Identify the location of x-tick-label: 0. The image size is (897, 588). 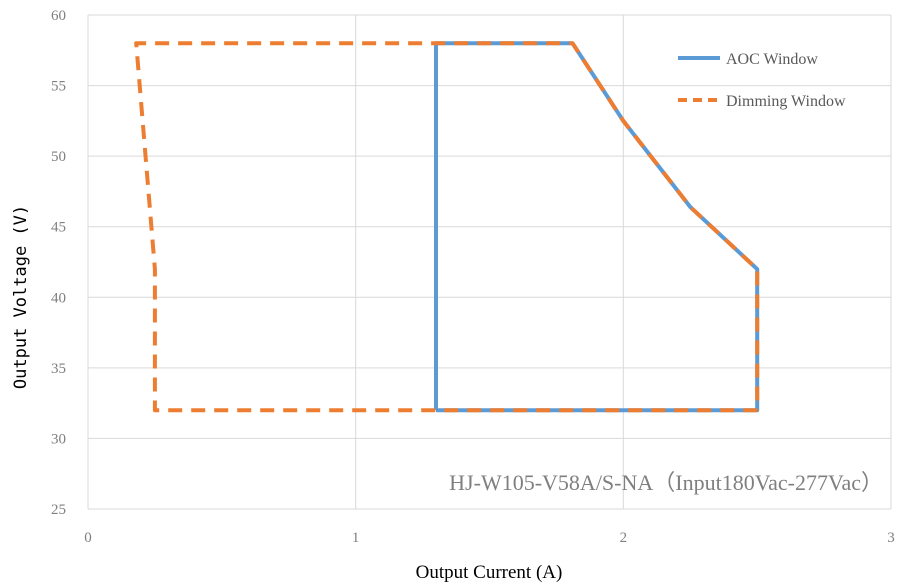
(88, 538).